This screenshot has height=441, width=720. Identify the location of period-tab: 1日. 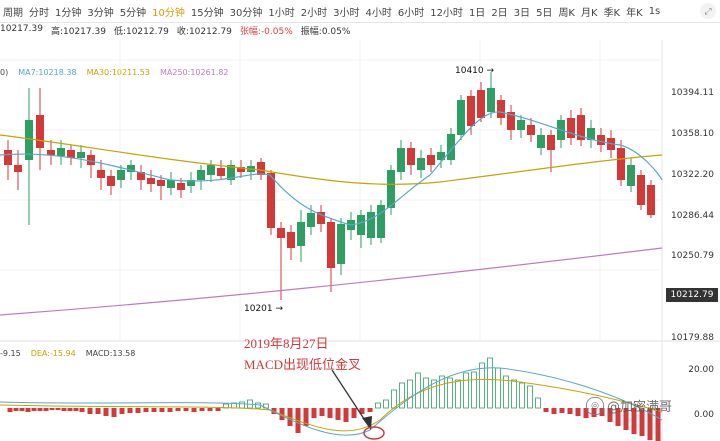
(477, 13).